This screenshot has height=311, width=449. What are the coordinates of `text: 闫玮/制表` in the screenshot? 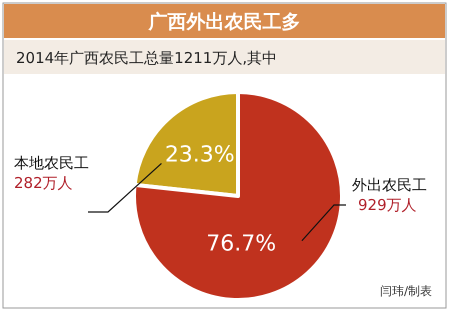 It's located at (406, 291).